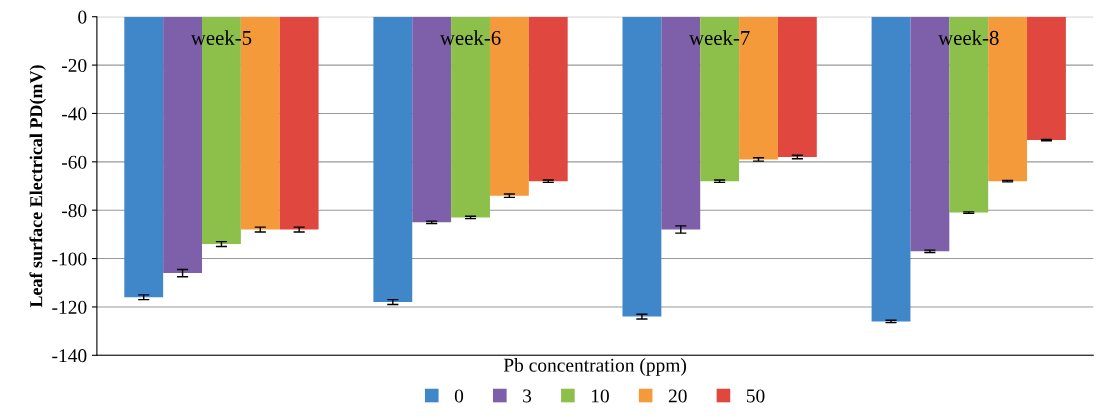 The height and width of the screenshot is (418, 1101). Describe the element at coordinates (74, 211) in the screenshot. I see `y-tick-label: -80` at that location.